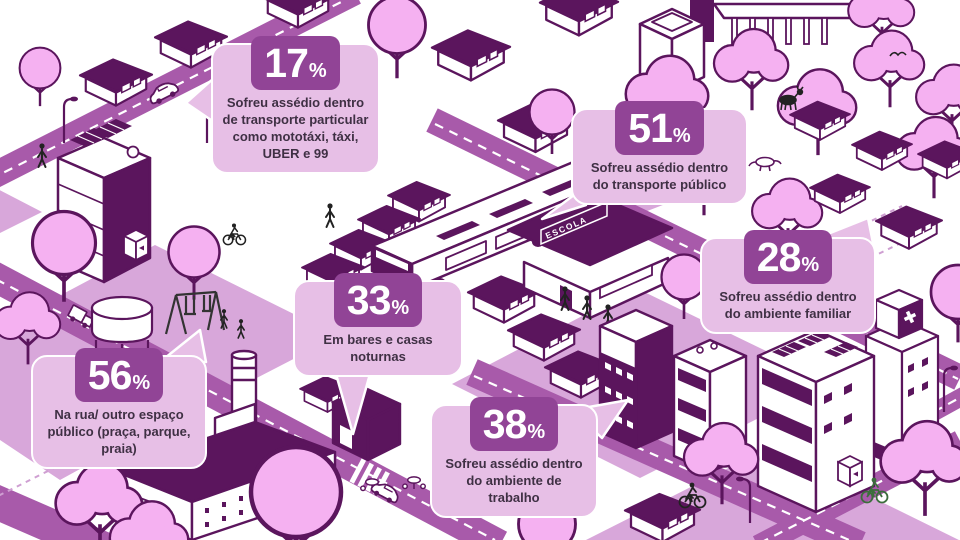 This screenshot has height=540, width=960. I want to click on playground, so click(122, 327).